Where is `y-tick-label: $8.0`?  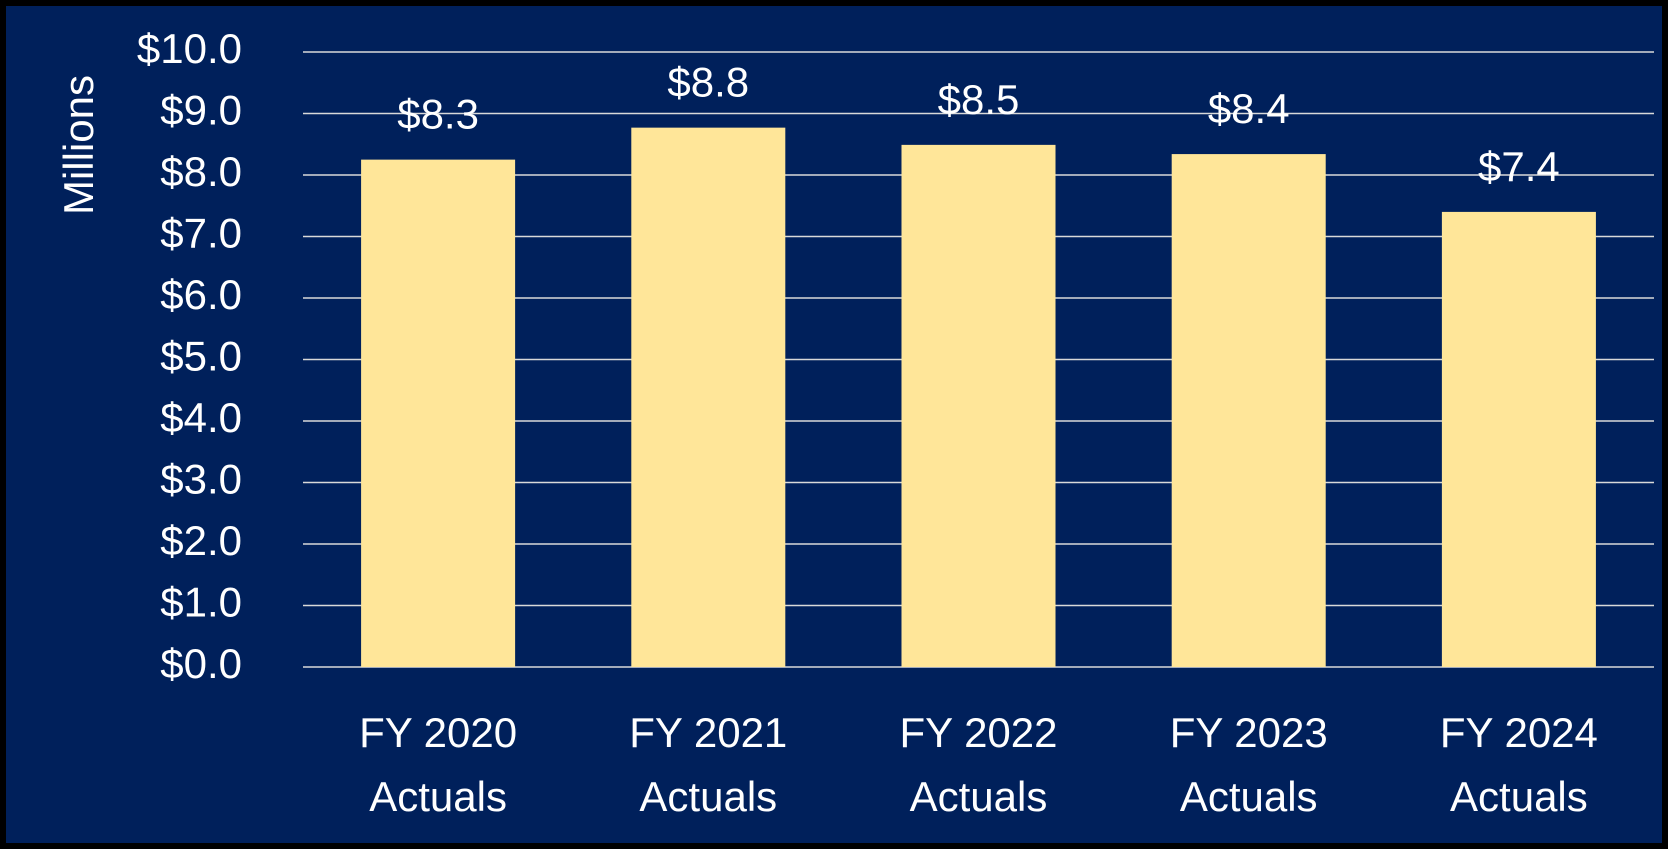
y-tick-label: $8.0 is located at coordinates (201, 171).